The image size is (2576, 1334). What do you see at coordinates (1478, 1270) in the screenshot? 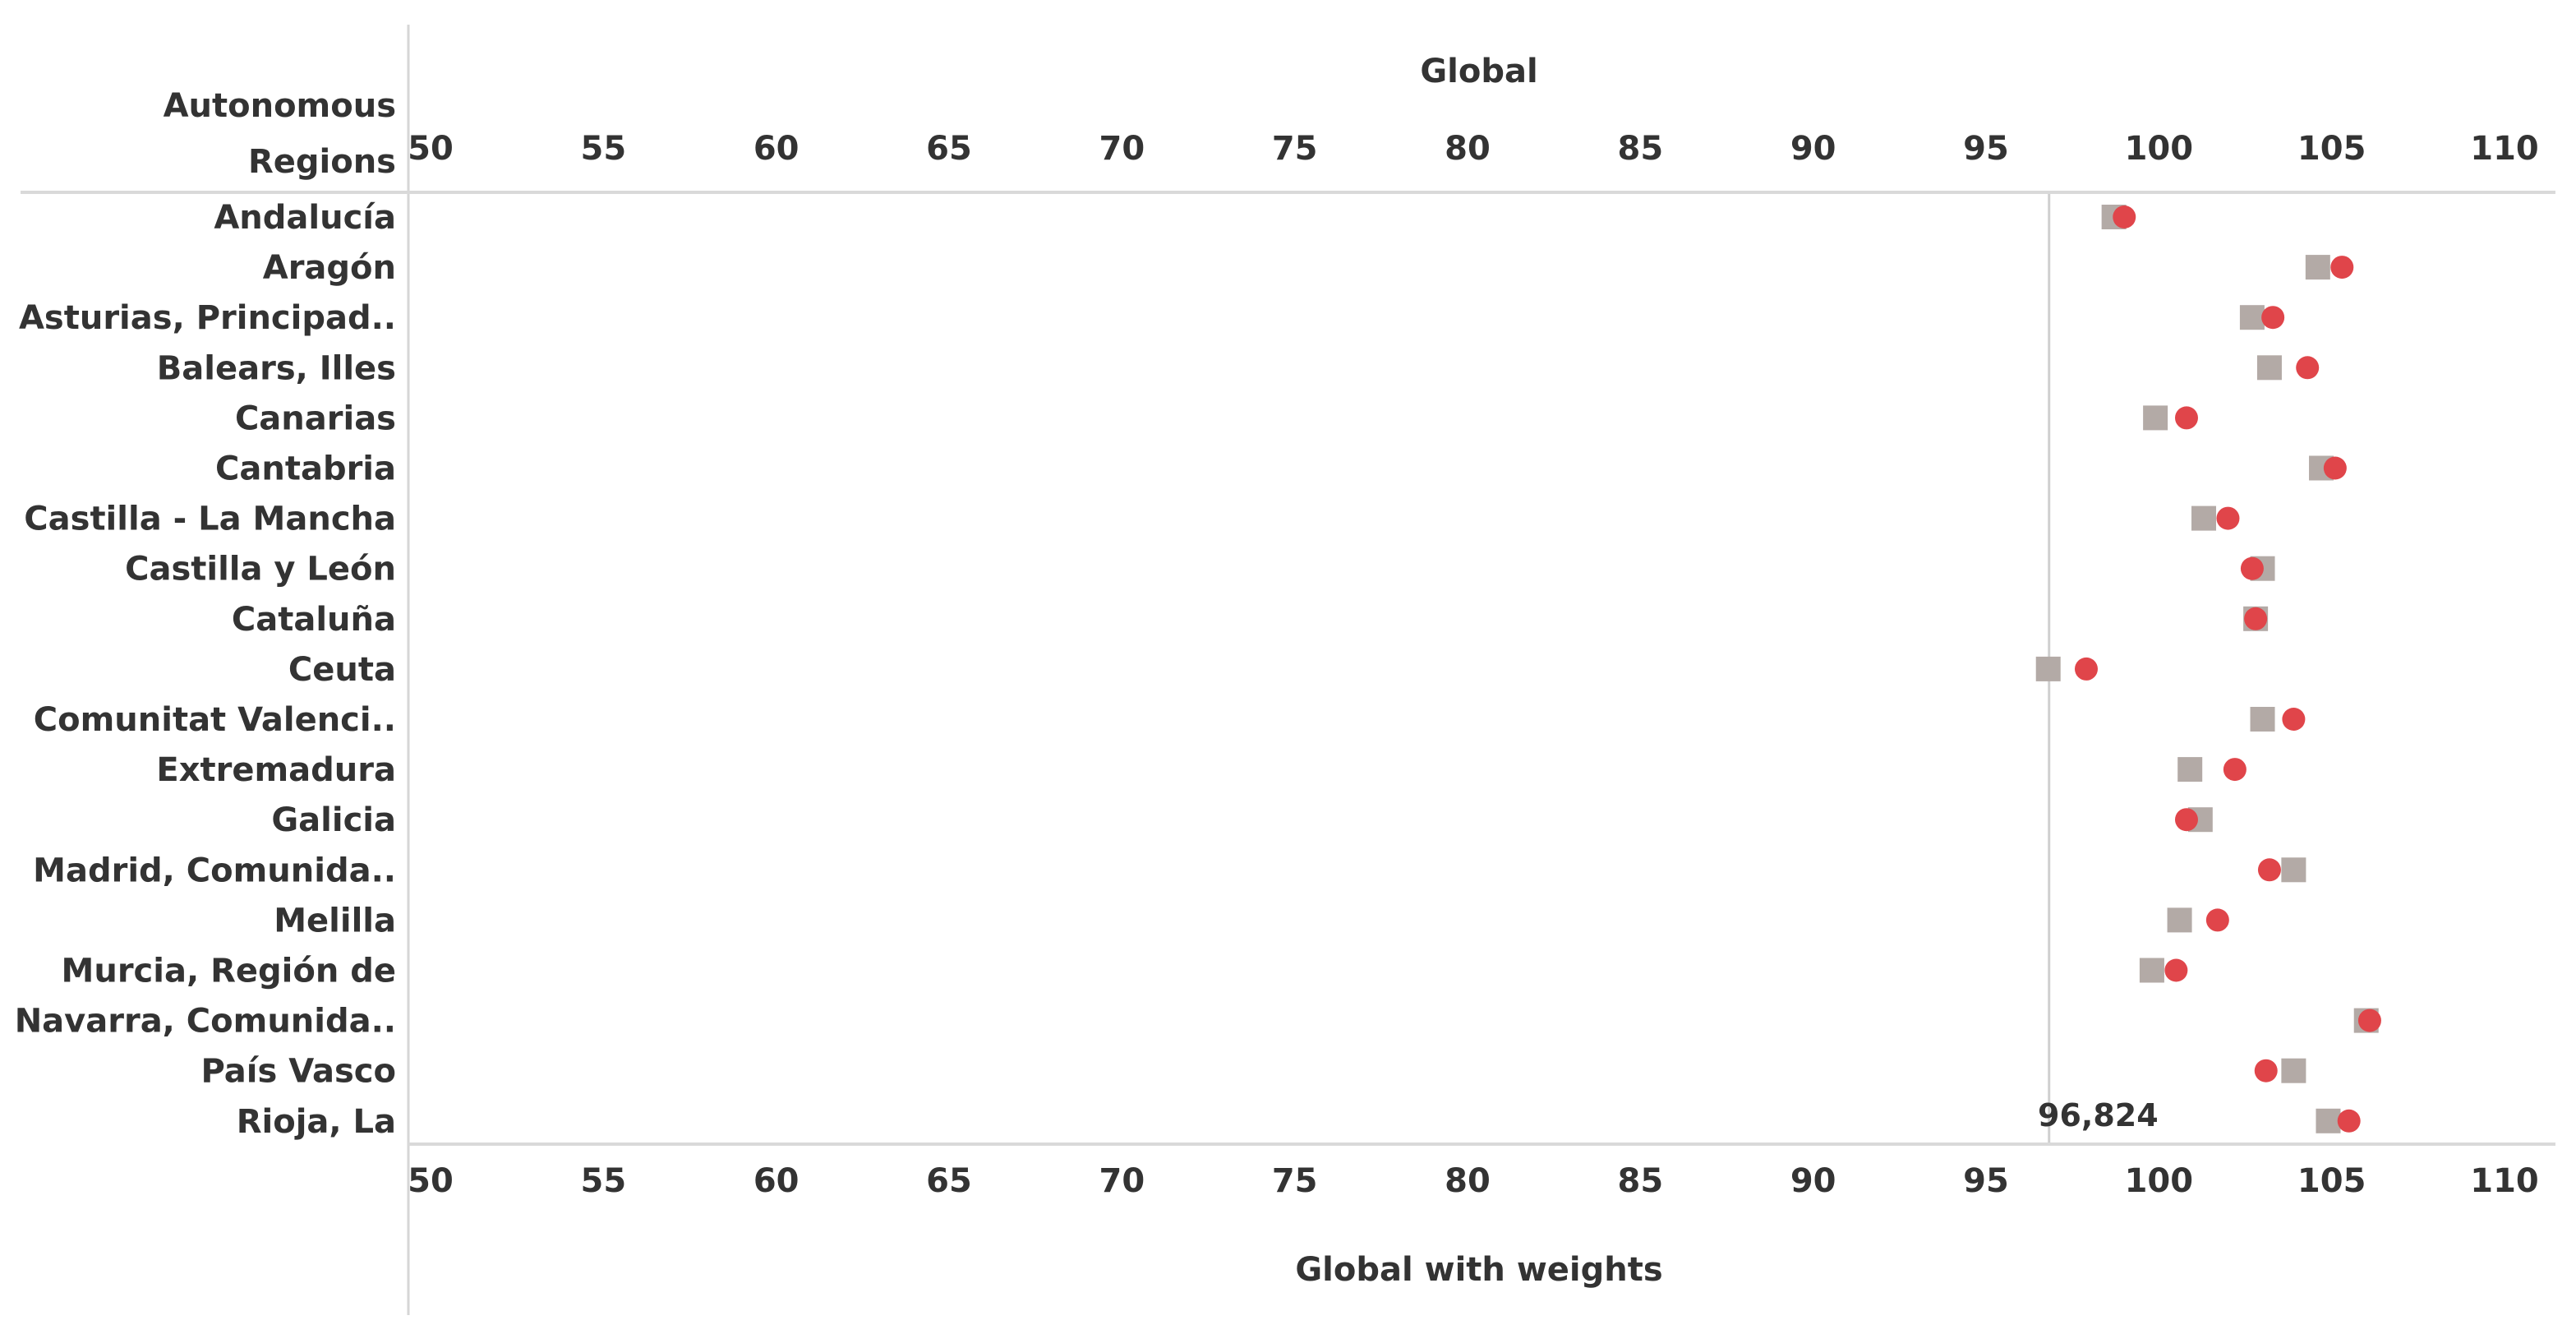
I see `bottom-axis-title: Global with weights` at bounding box center [1478, 1270].